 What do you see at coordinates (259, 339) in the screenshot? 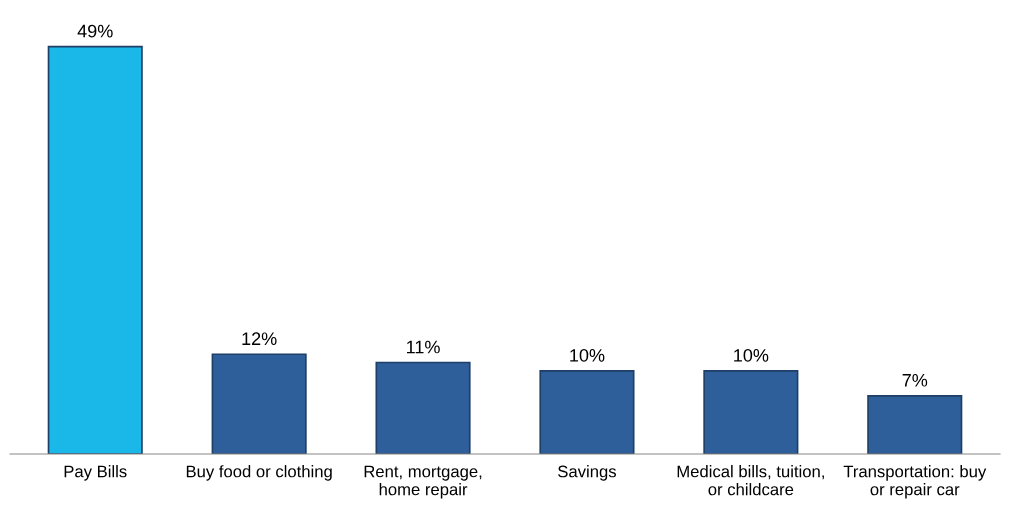
I see `data-label: 12%` at bounding box center [259, 339].